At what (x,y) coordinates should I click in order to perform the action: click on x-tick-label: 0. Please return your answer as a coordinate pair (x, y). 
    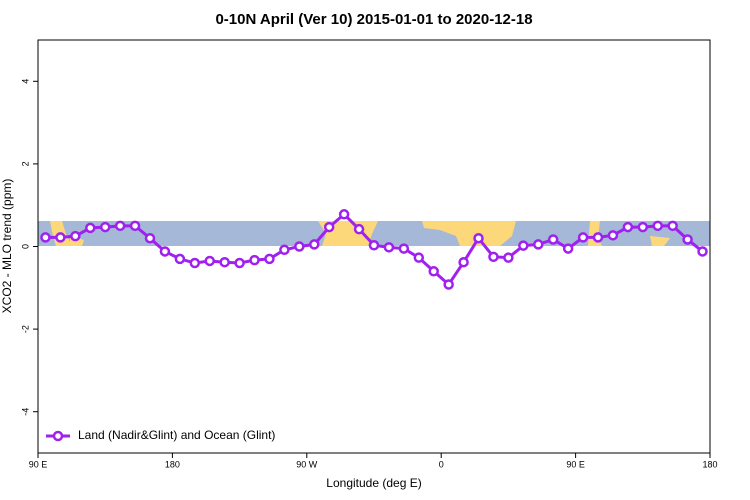
    Looking at the image, I should click on (441, 464).